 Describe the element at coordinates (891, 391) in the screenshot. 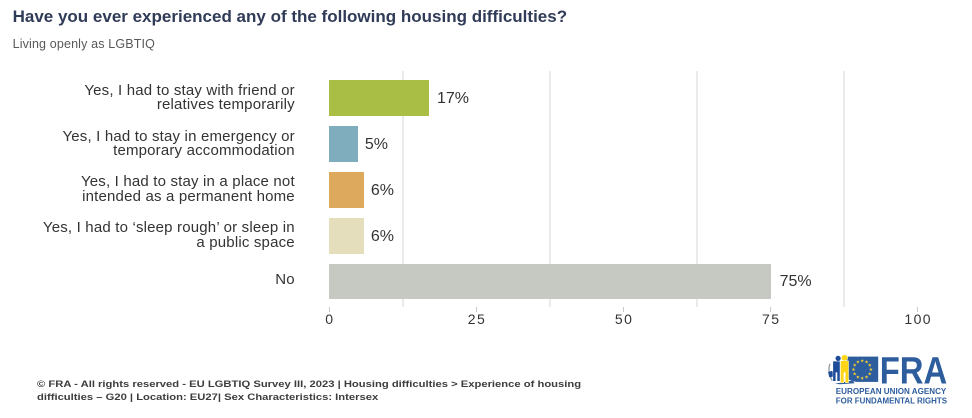

I see `svg-text: EUROPEAN UNION AGENCY` at that location.